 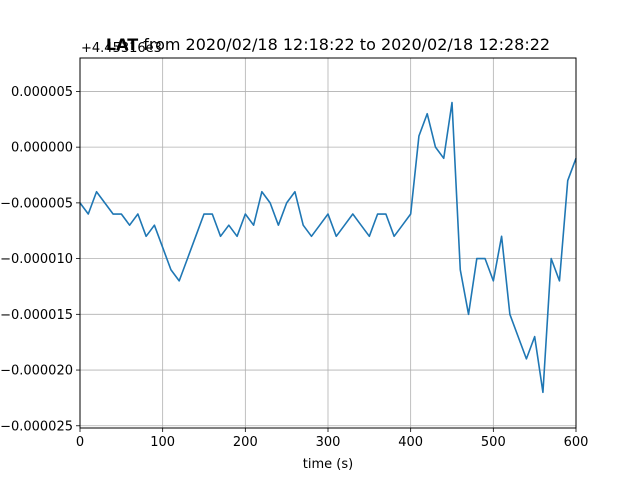 I want to click on y-tick-label: −0.000025, so click(x=36, y=426).